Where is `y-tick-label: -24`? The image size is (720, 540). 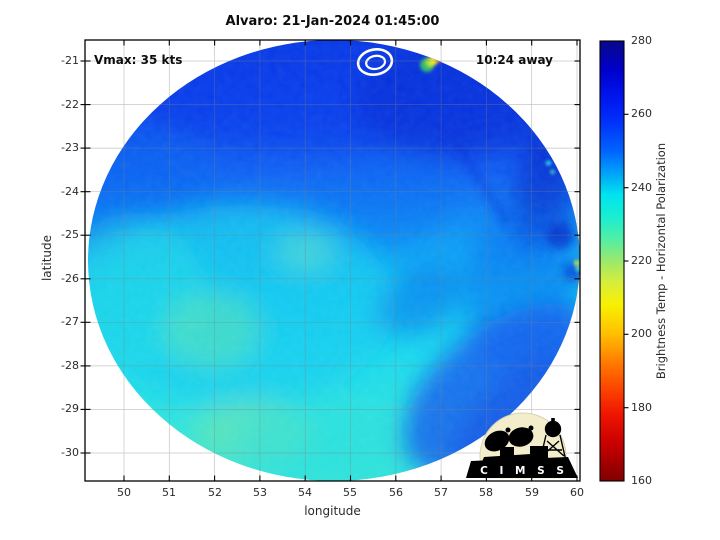
y-tick-label: -24 is located at coordinates (70, 191).